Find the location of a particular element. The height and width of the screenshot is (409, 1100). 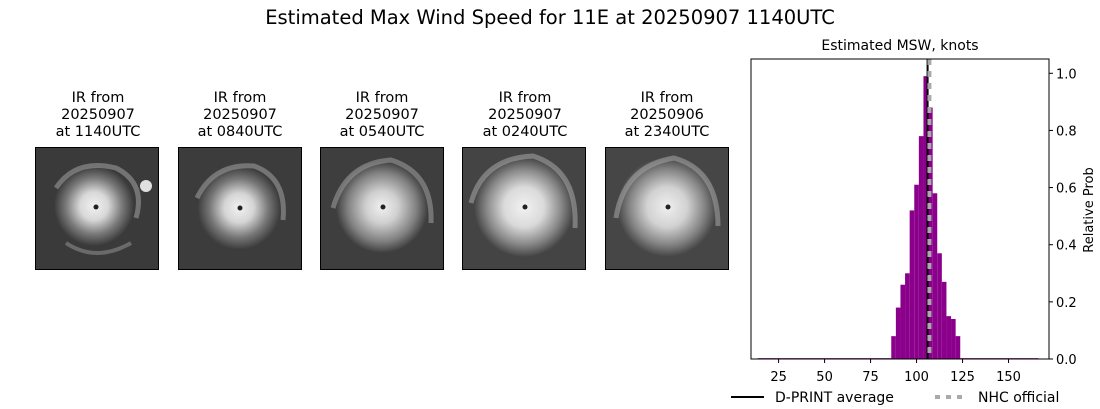

y-tick-label: 0.0 is located at coordinates (1066, 360).